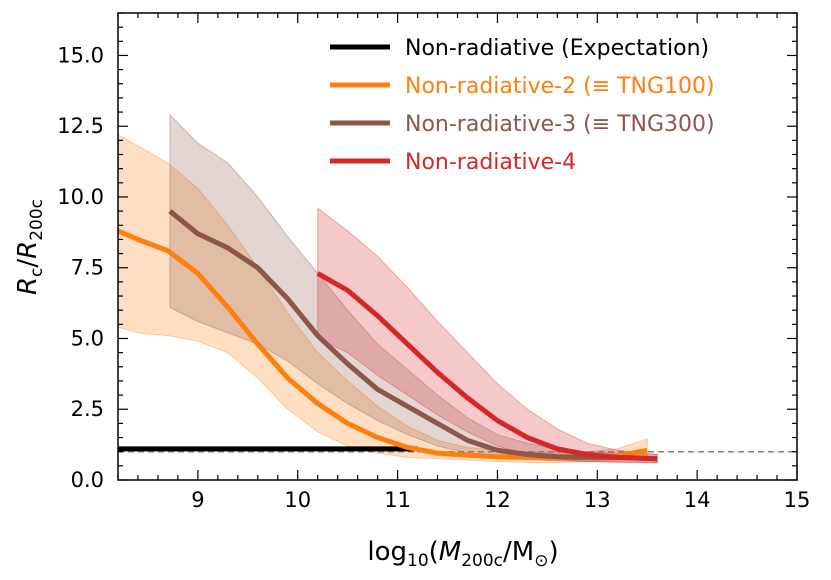 The image size is (831, 580). What do you see at coordinates (557, 48) in the screenshot?
I see `legend-label: Non-radiative (Expectation)` at bounding box center [557, 48].